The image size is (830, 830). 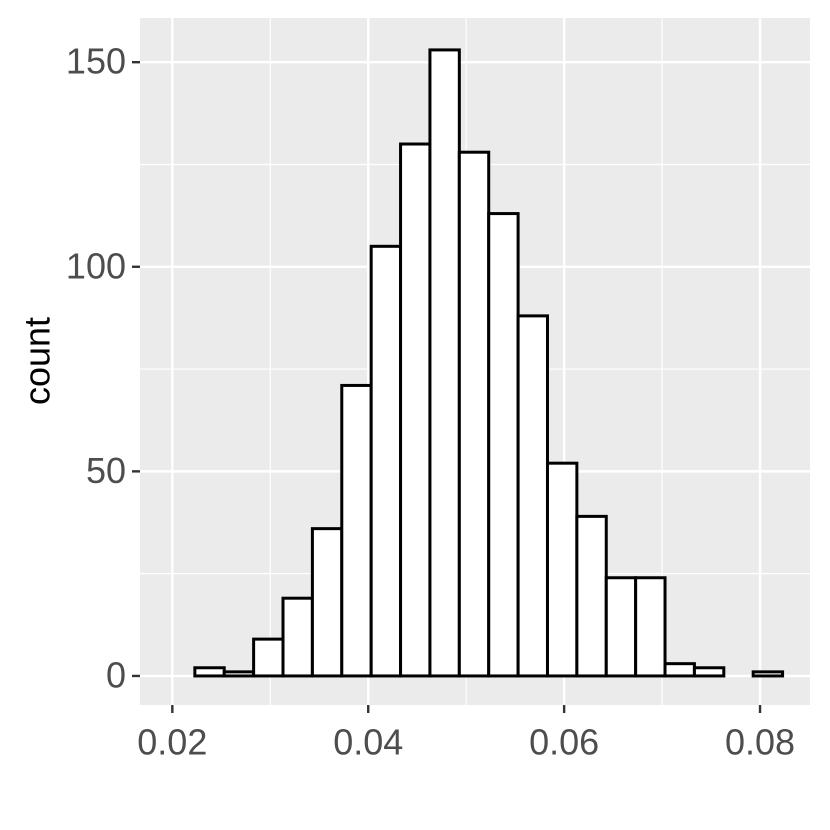 What do you see at coordinates (368, 742) in the screenshot?
I see `x-tick-label: 0.04` at bounding box center [368, 742].